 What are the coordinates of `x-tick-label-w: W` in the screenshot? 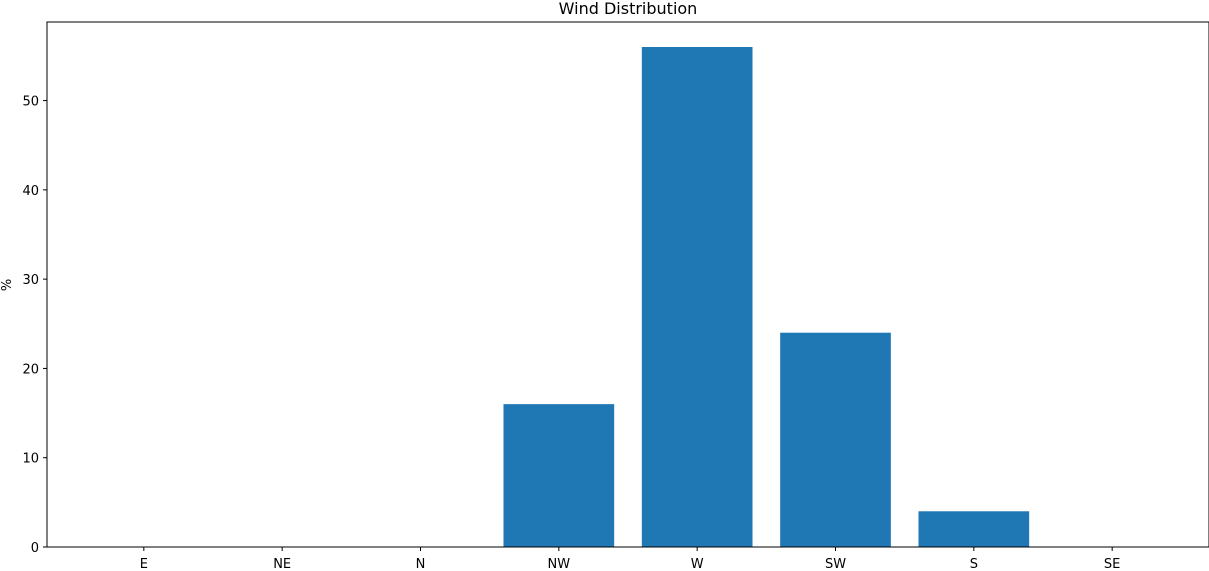 It's located at (697, 564).